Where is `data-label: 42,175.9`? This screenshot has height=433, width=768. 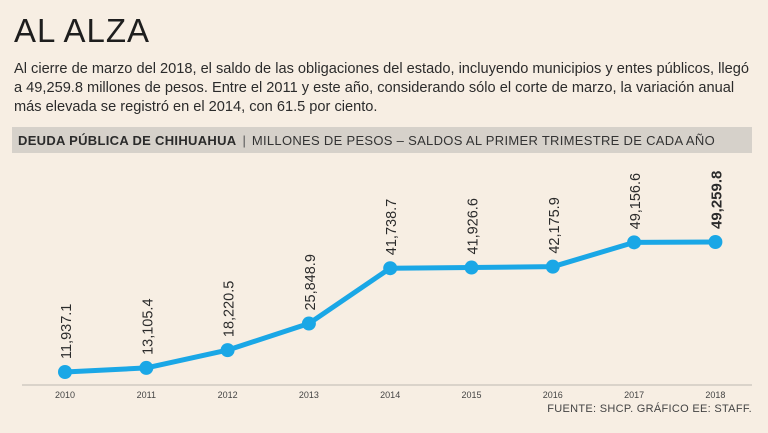 data-label: 42,175.9 is located at coordinates (555, 225).